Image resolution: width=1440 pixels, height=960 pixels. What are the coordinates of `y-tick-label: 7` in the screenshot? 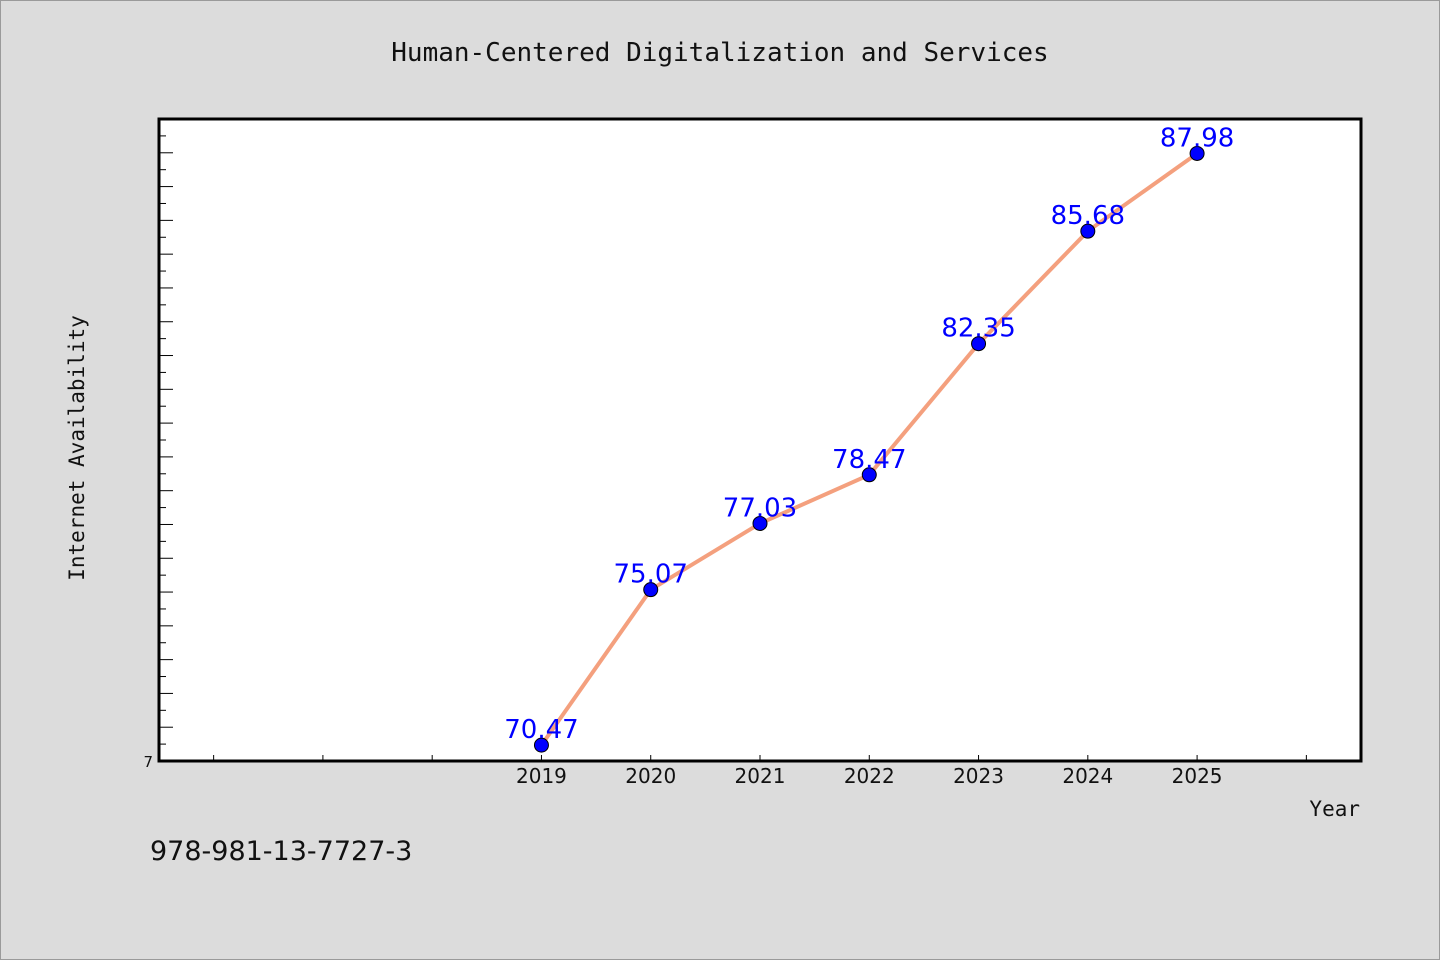 It's located at (148, 762).